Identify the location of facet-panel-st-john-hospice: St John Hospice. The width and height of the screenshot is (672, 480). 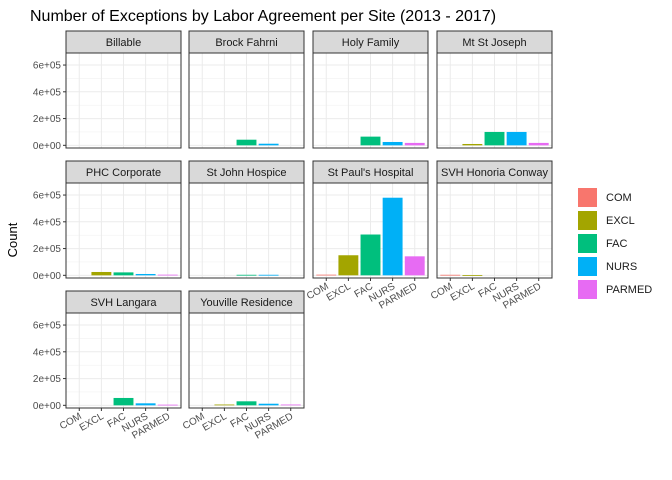
(246, 219).